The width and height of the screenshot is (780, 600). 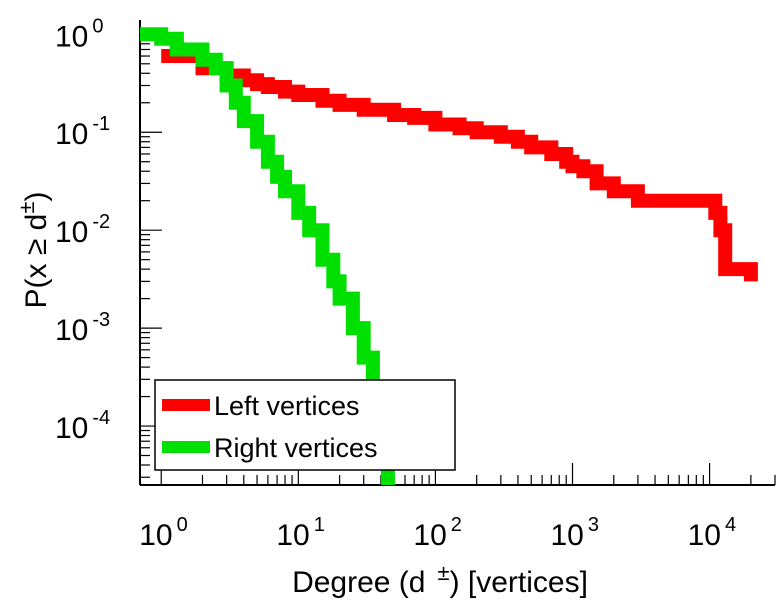 What do you see at coordinates (443, 572) in the screenshot?
I see `x-axis-label-superscript: ±` at bounding box center [443, 572].